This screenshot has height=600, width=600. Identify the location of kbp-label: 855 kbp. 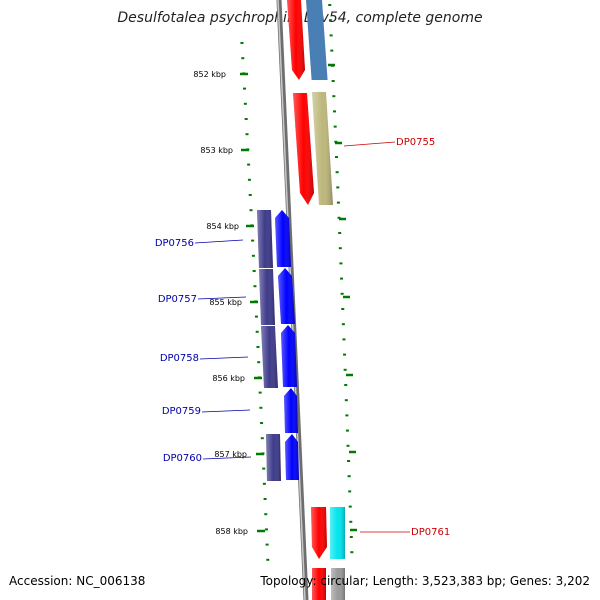
(225, 302).